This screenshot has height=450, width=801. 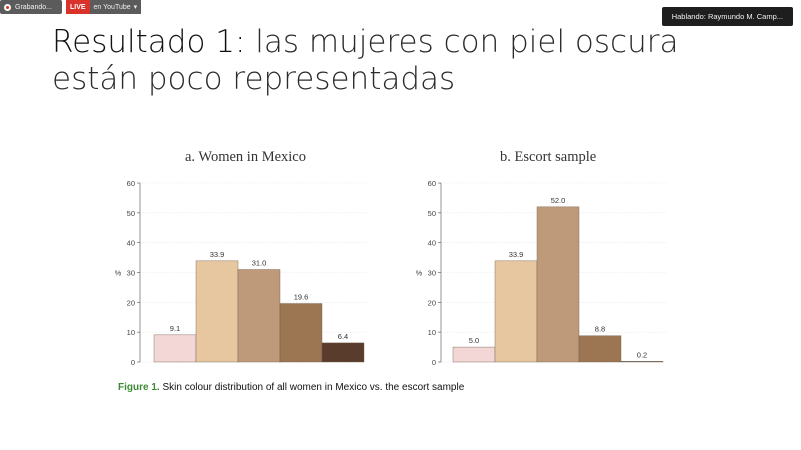 What do you see at coordinates (432, 213) in the screenshot?
I see `chart-b-ytick-label: 50` at bounding box center [432, 213].